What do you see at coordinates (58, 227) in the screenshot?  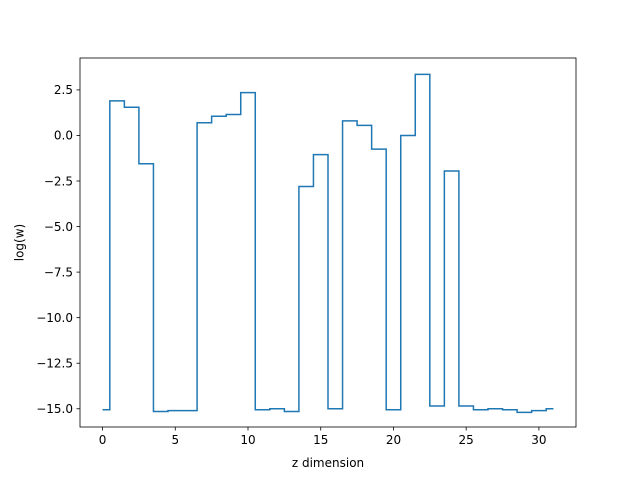 I see `y-tick-label: −5.0` at bounding box center [58, 227].